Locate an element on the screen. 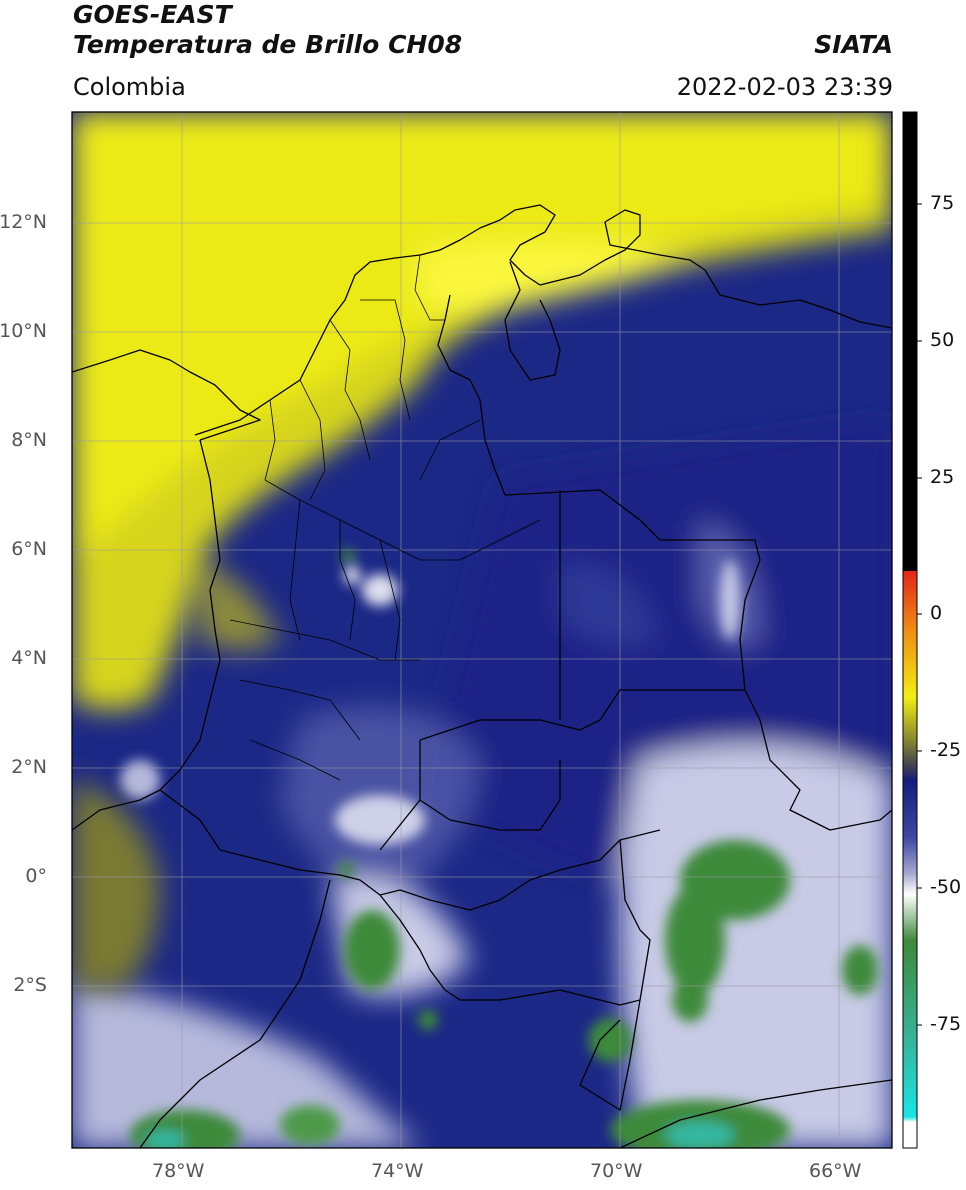 The image size is (966, 1190). colorbar-tick-marks is located at coordinates (919, 614).